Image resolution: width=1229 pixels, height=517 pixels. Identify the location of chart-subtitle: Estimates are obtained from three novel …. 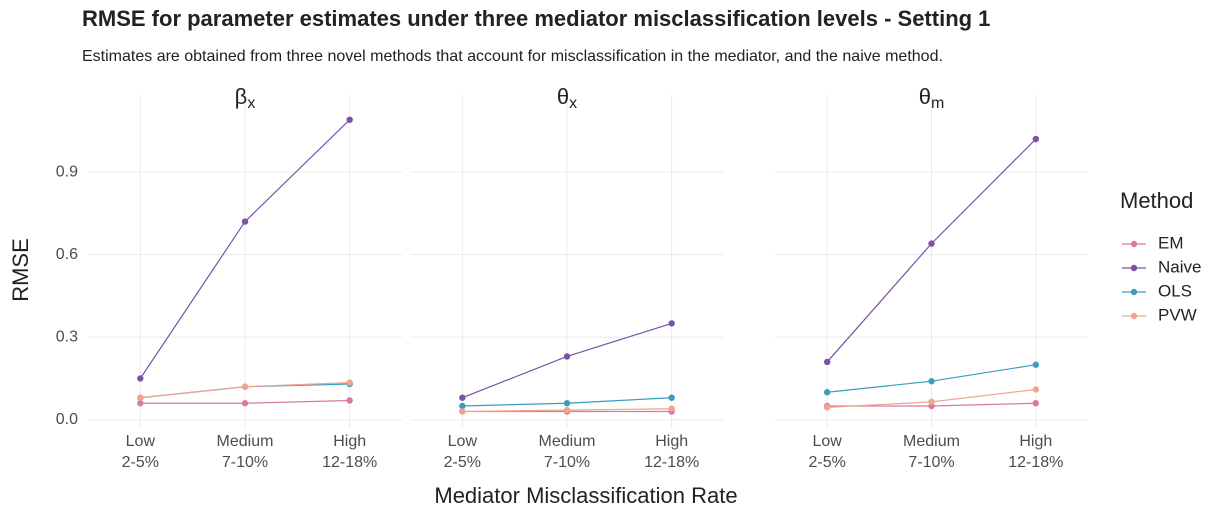
(512, 56).